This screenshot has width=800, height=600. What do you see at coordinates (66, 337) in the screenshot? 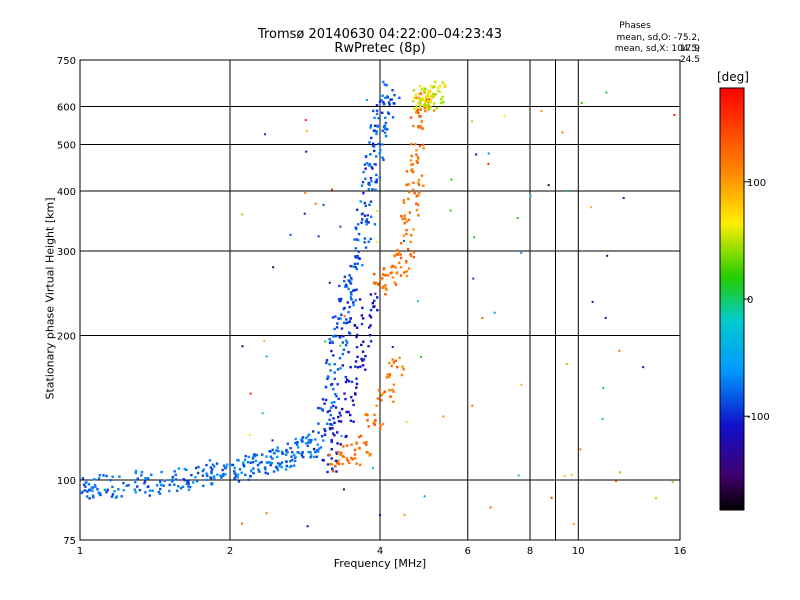
I see `y-tick-label: 200` at bounding box center [66, 337].